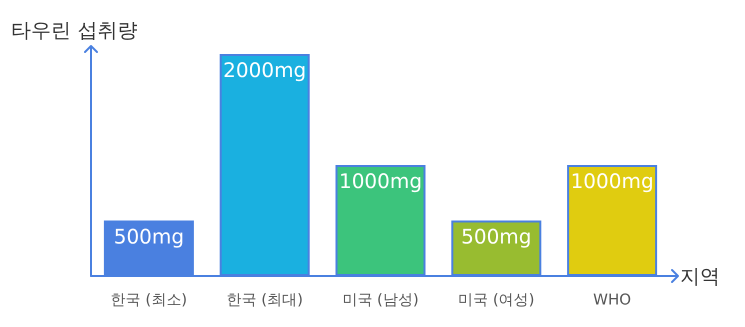  Describe the element at coordinates (612, 299) in the screenshot. I see `x-tick-label: WHO` at that location.